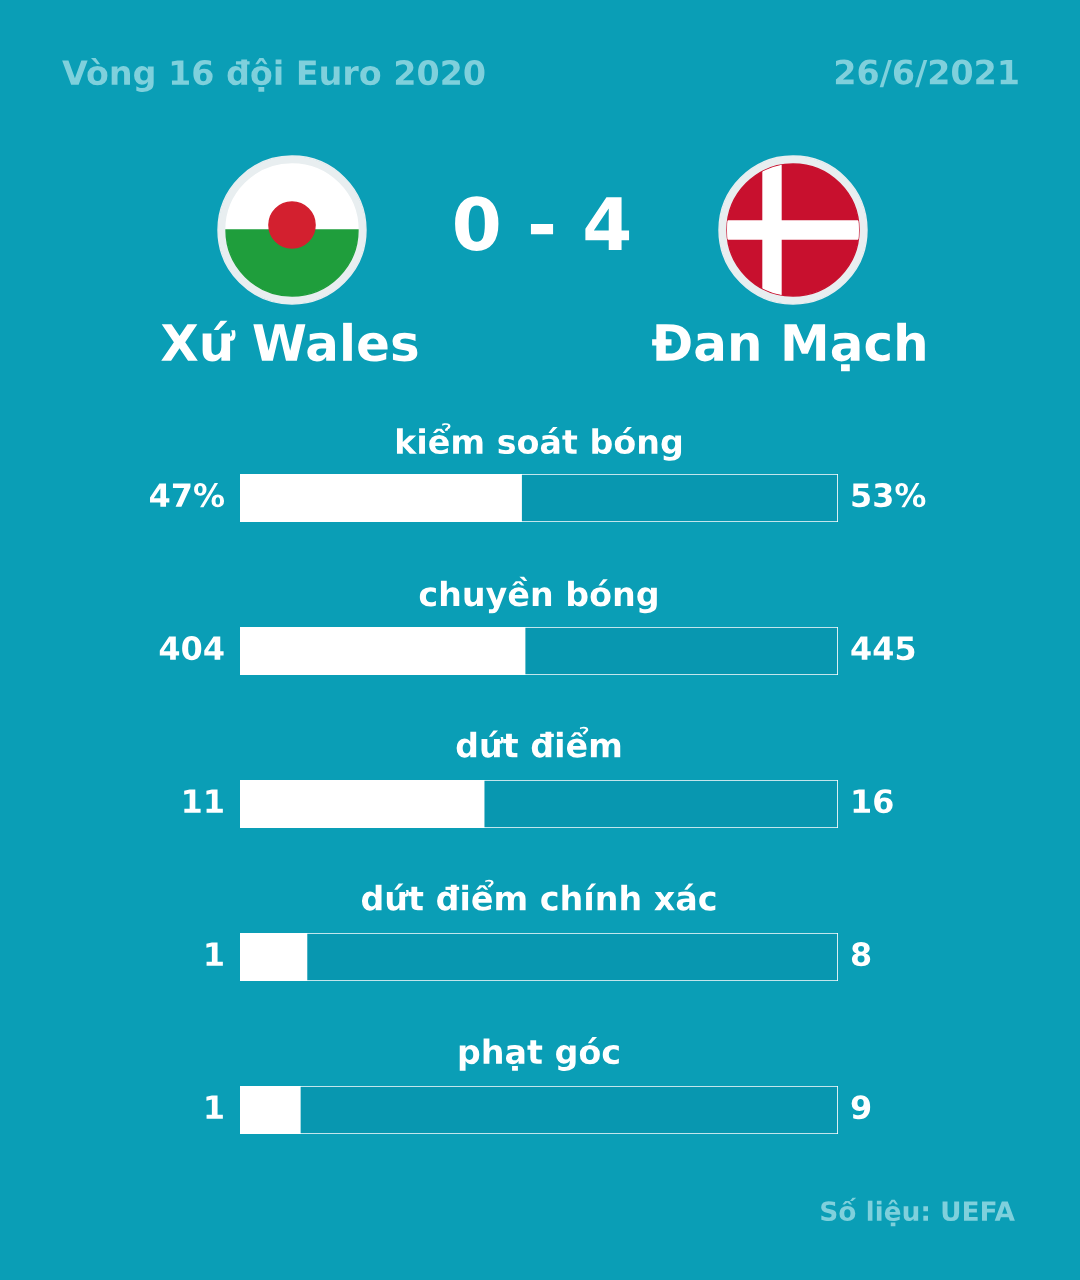 The height and width of the screenshot is (1280, 1080). I want to click on data-label: 53%, so click(889, 495).